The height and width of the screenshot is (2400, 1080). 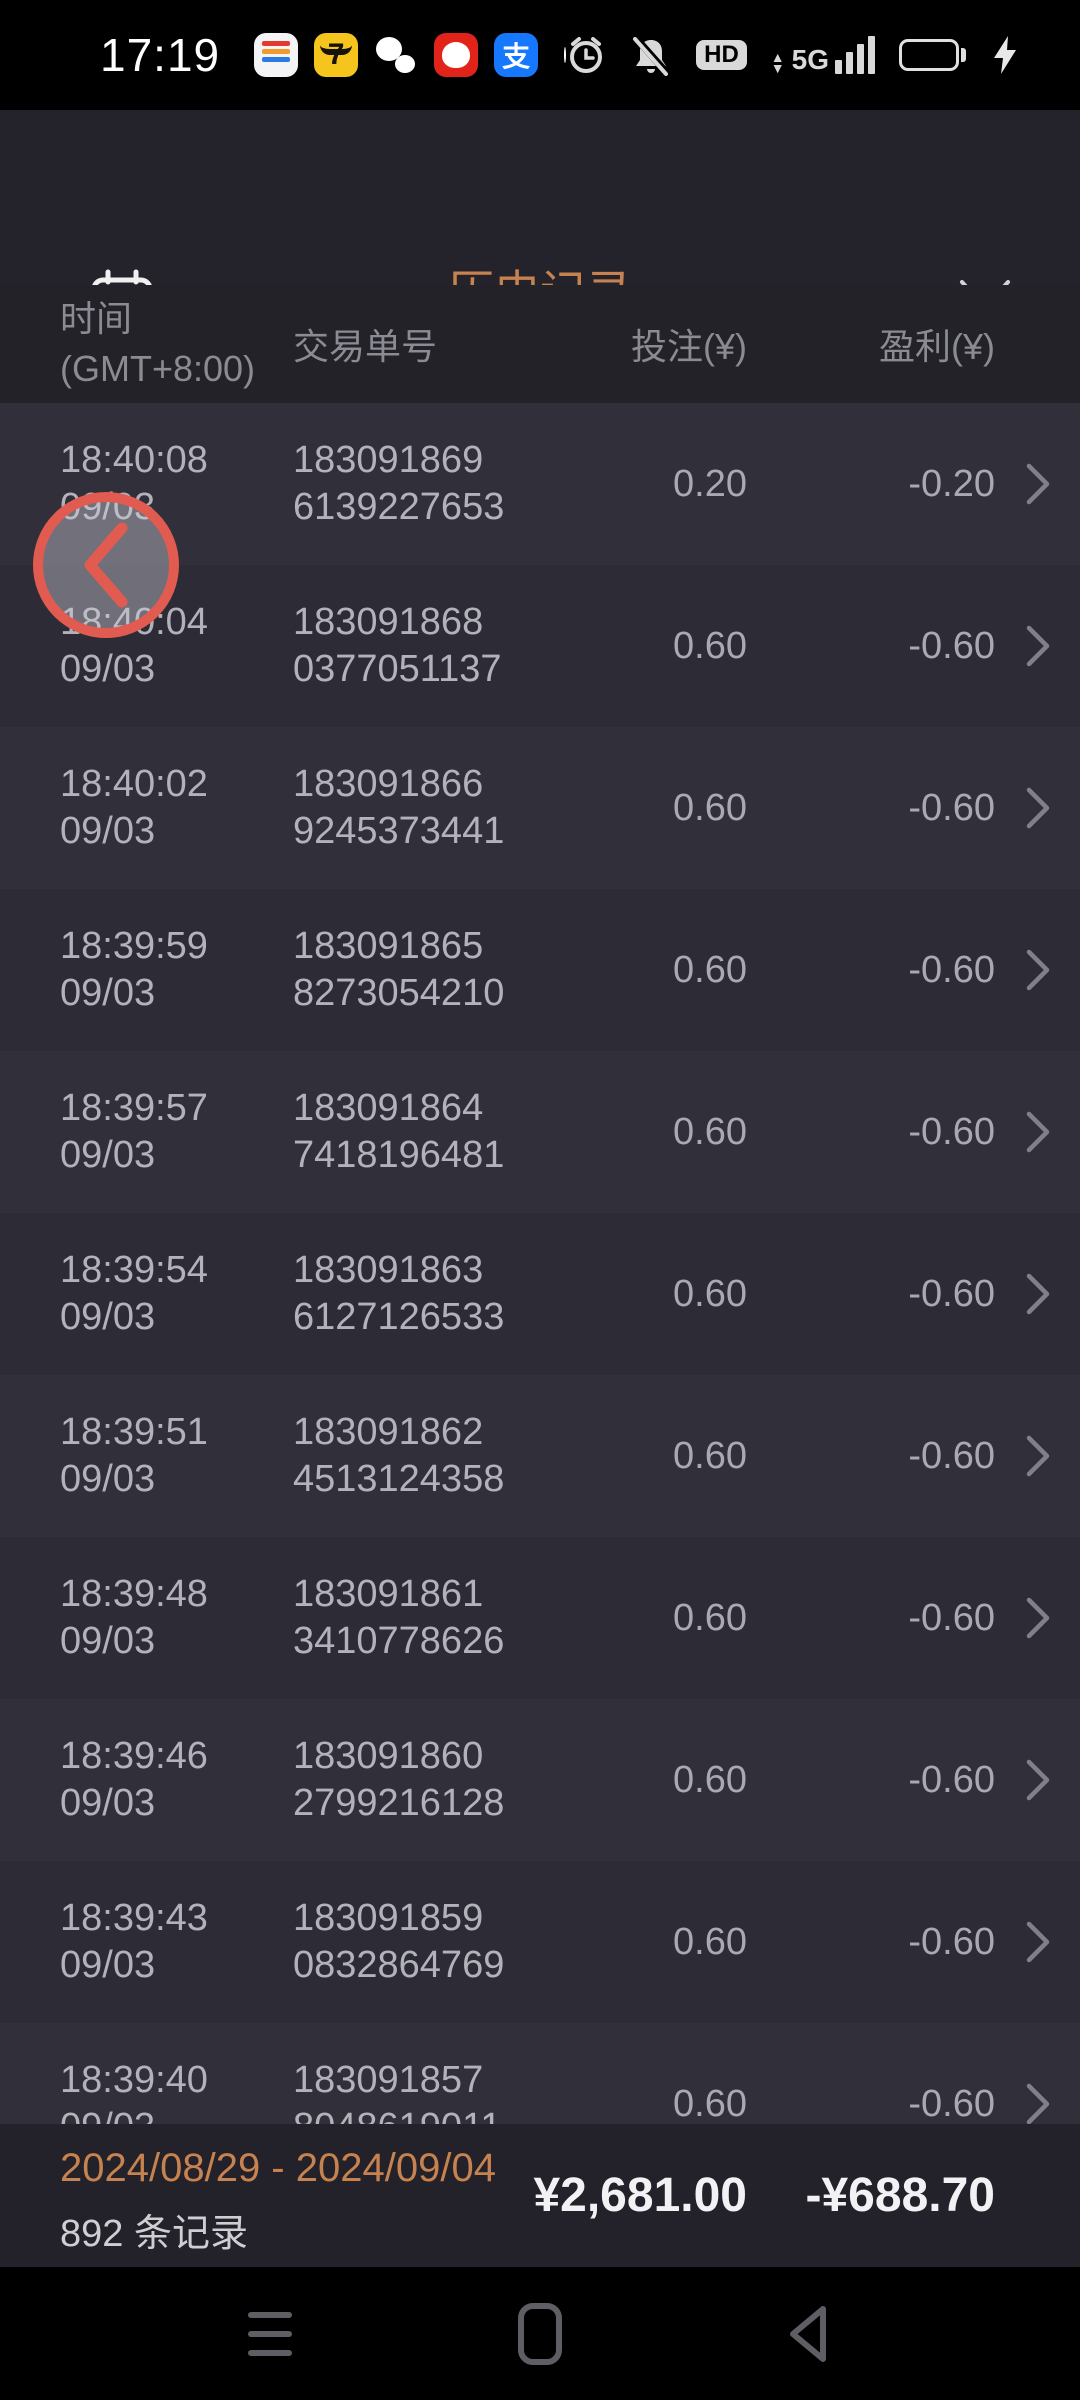 What do you see at coordinates (810, 59) in the screenshot?
I see `network-type-label: 5G` at bounding box center [810, 59].